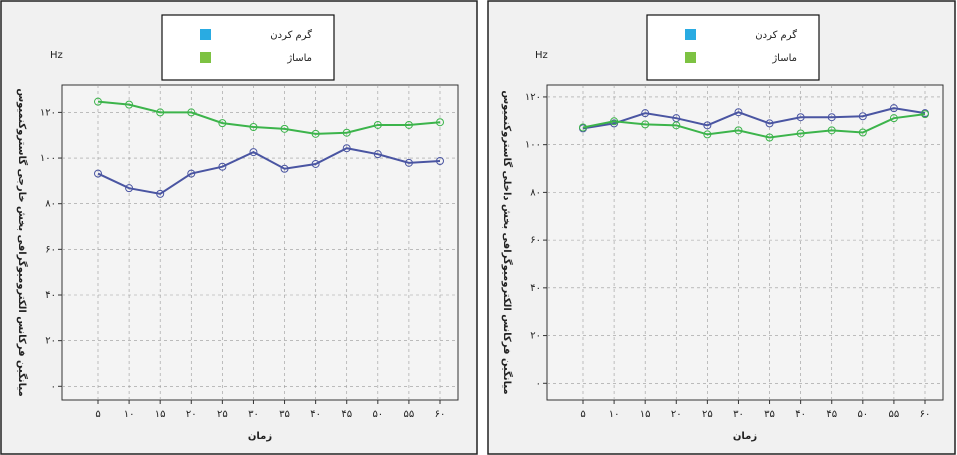 This screenshot has width=957, height=455. What do you see at coordinates (291, 35) in the screenshot?
I see `legend-label: گرم کردن` at bounding box center [291, 35].